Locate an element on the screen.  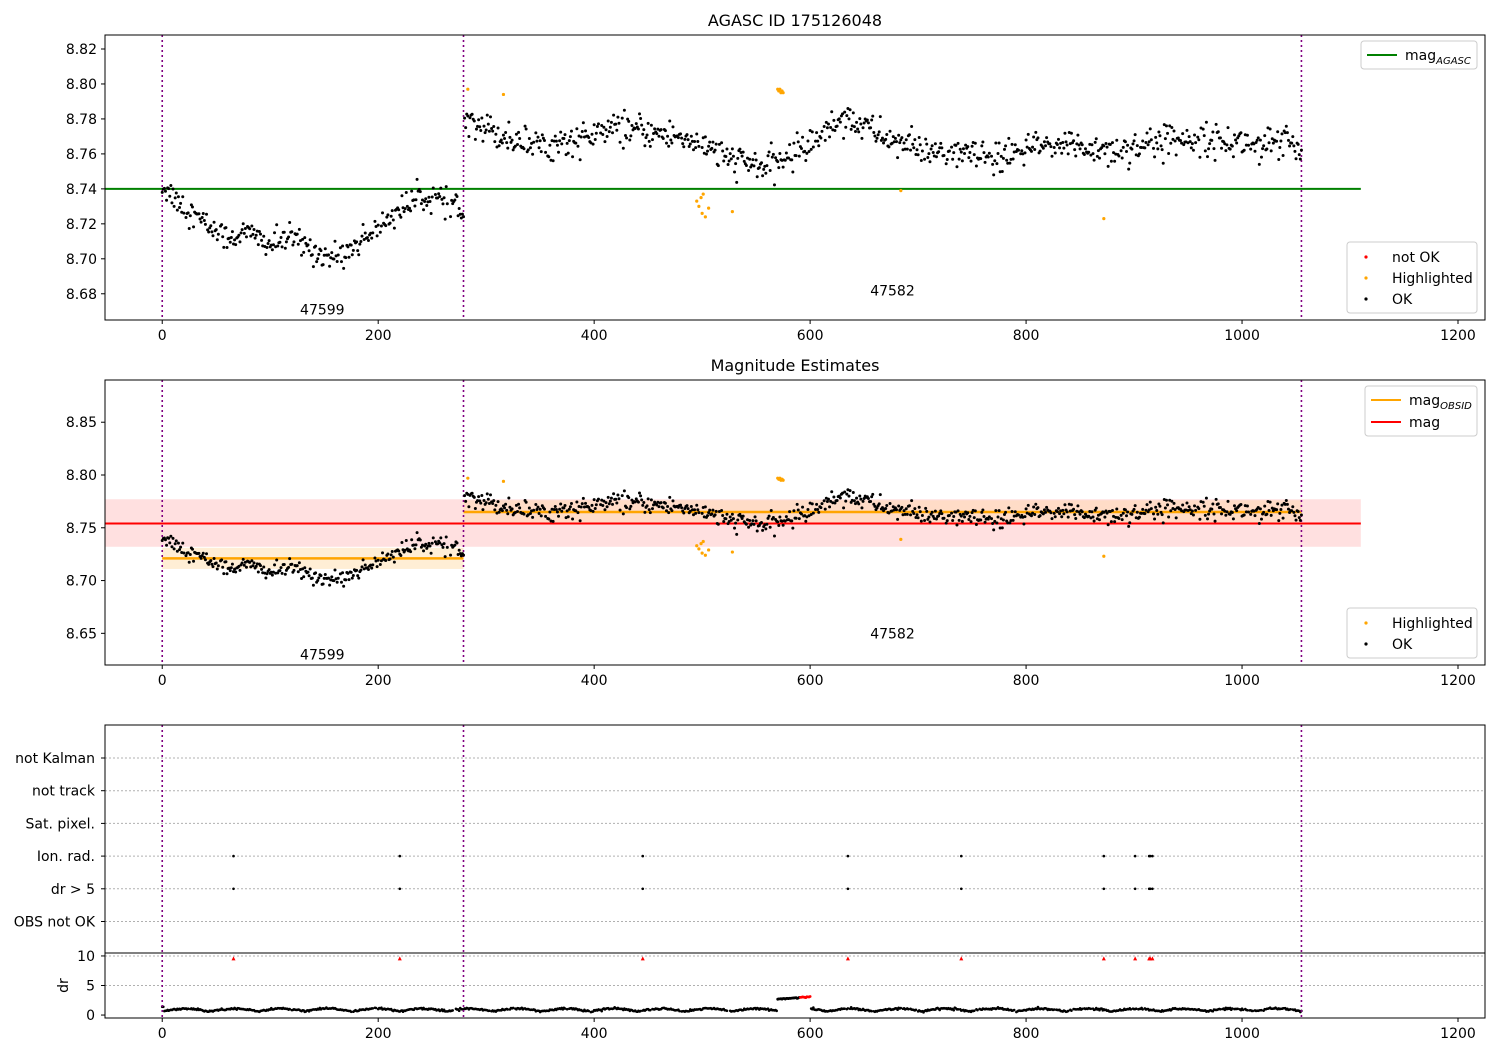
dr-outlier-marker is located at coordinates (1152, 958).